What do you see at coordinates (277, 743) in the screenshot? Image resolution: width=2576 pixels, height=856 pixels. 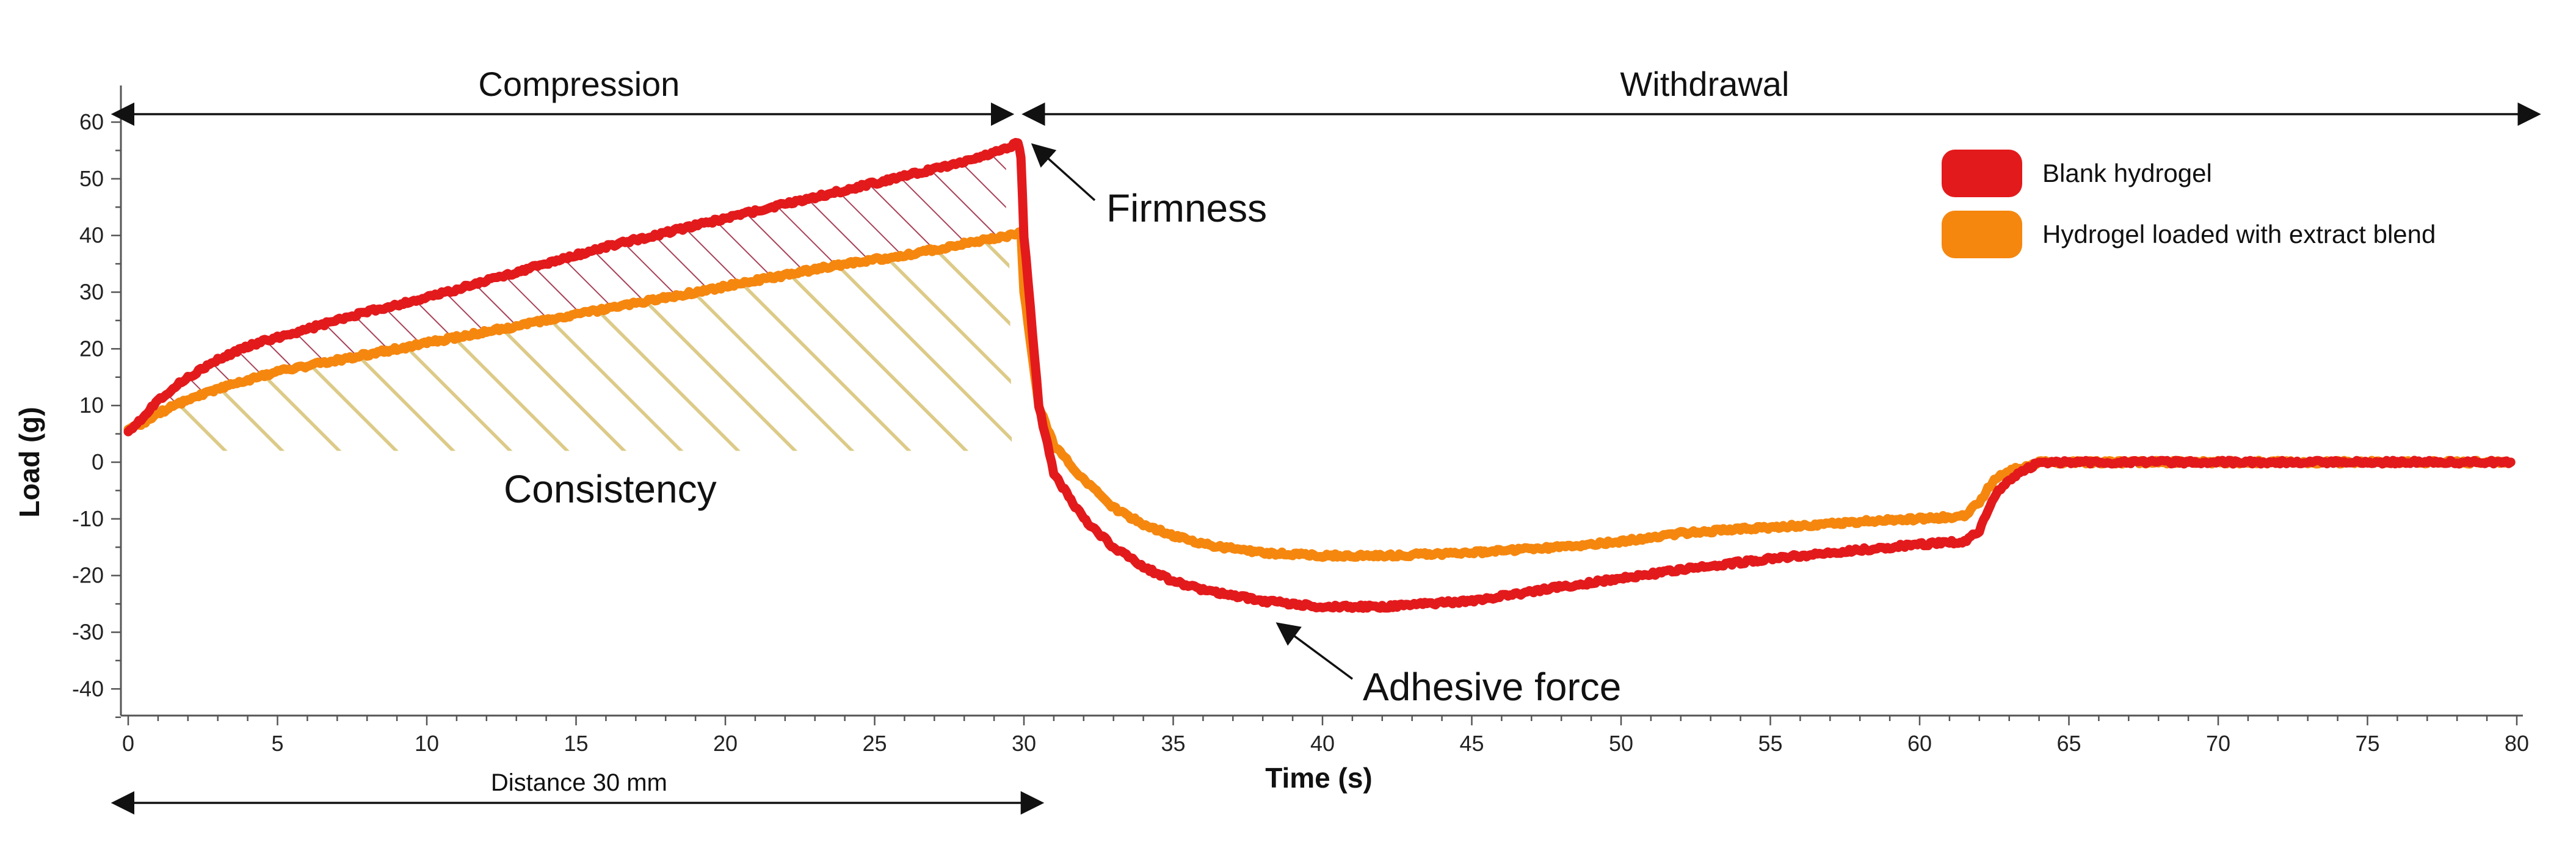 I see `x-tick-label: 5` at bounding box center [277, 743].